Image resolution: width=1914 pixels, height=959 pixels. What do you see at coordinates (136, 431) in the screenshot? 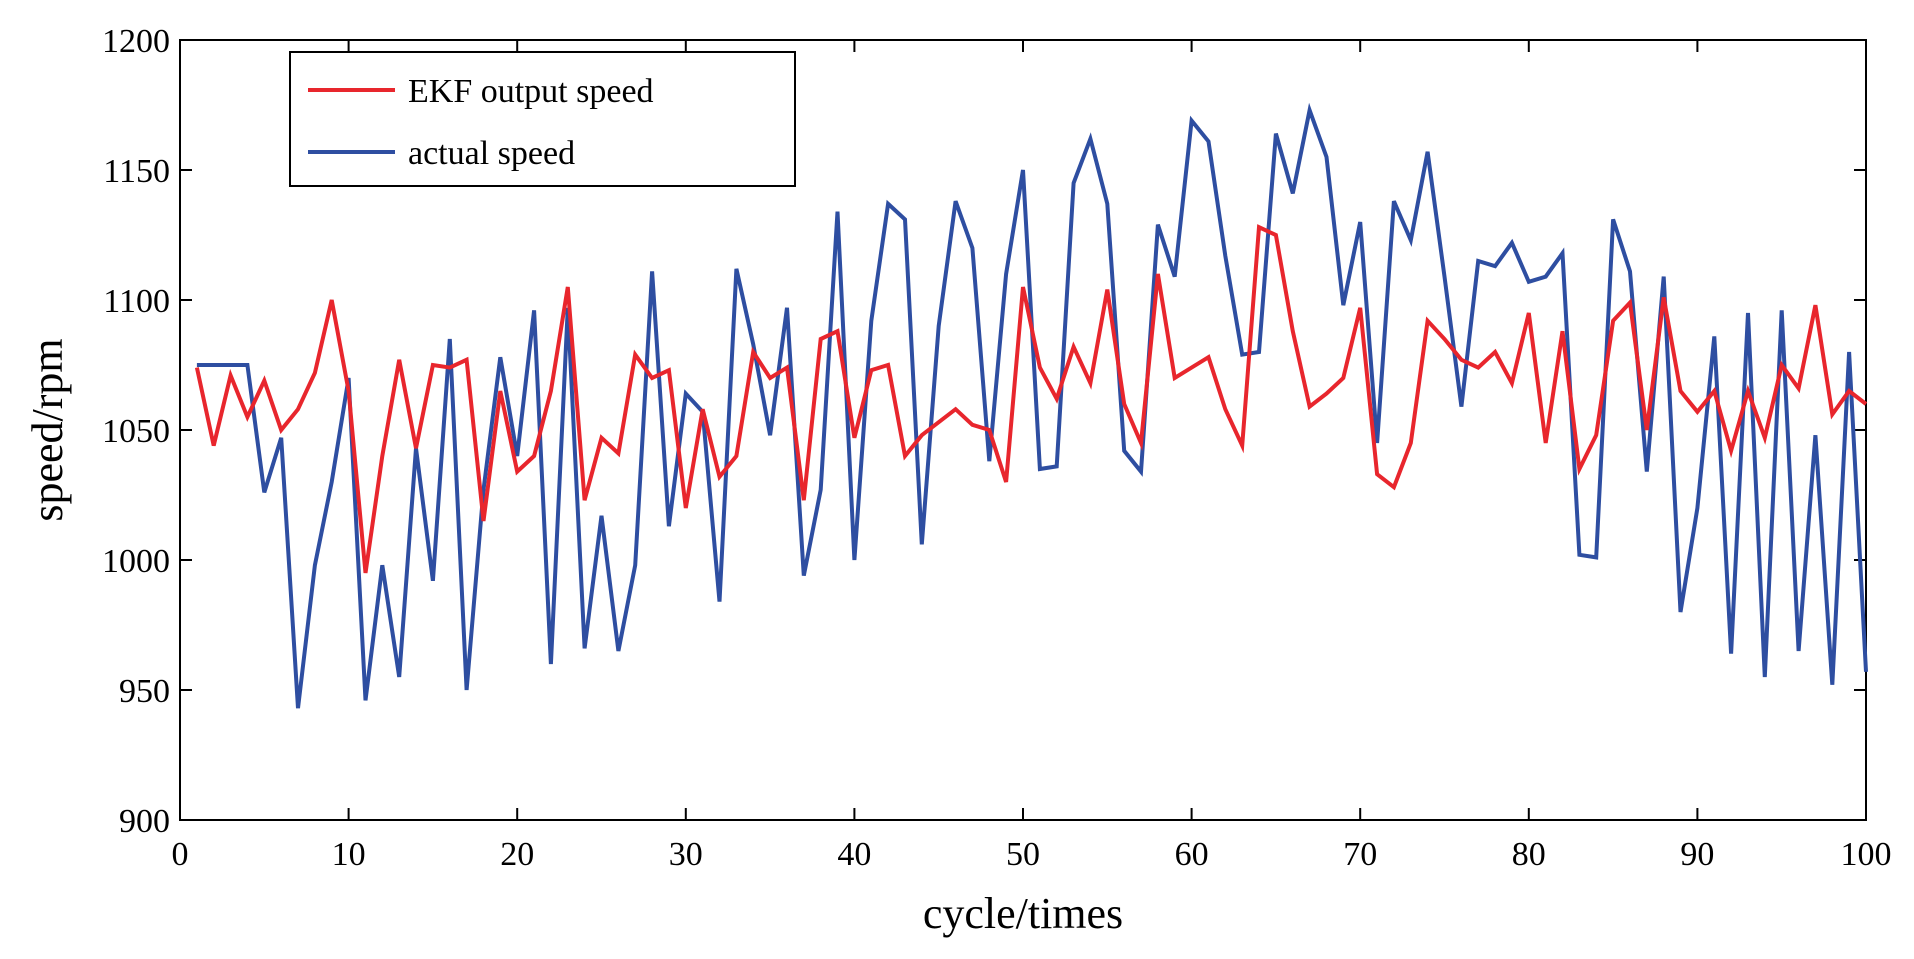
I see `y-tick-label: 1050` at bounding box center [136, 431].